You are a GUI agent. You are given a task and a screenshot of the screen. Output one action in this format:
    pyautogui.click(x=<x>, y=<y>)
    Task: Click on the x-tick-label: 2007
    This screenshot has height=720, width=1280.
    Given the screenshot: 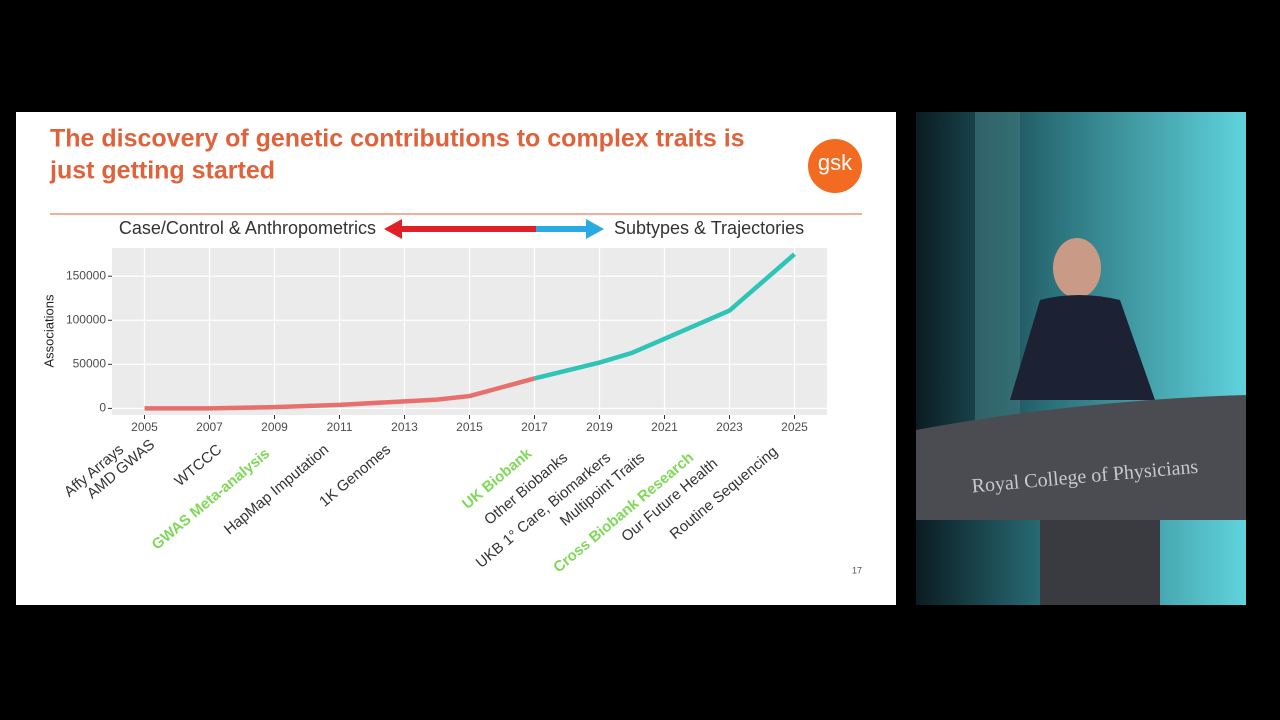 What is the action you would take?
    pyautogui.click(x=209, y=427)
    